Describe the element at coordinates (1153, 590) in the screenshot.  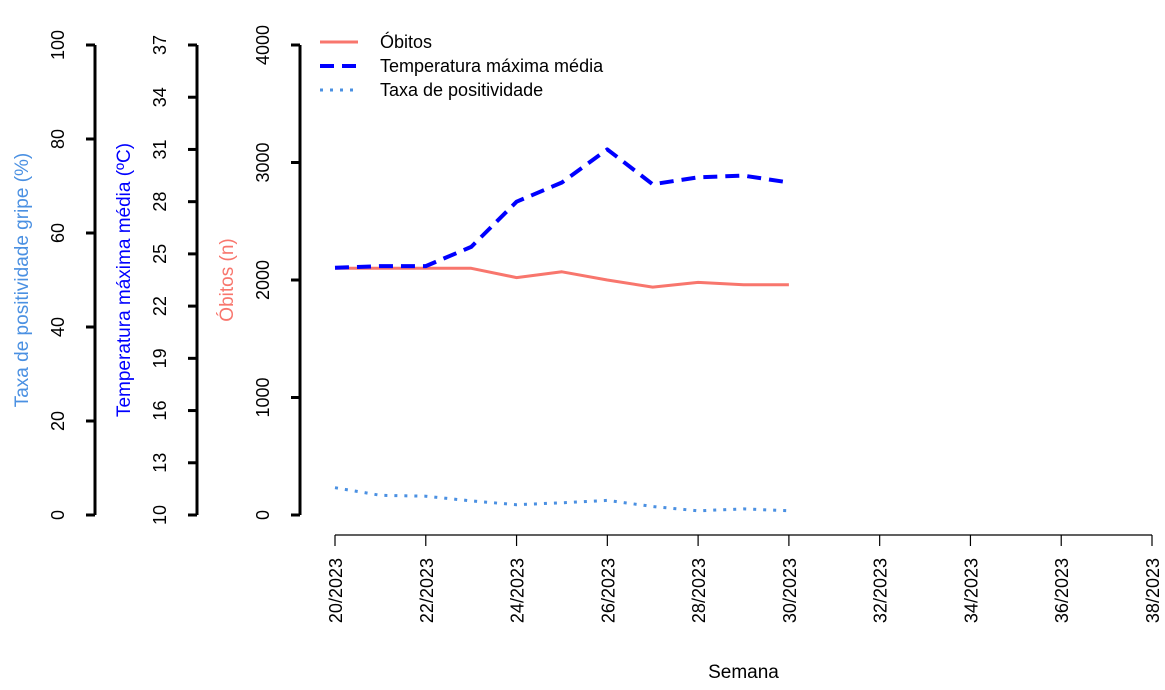
I see `x-tick-label: 38/2023` at that location.